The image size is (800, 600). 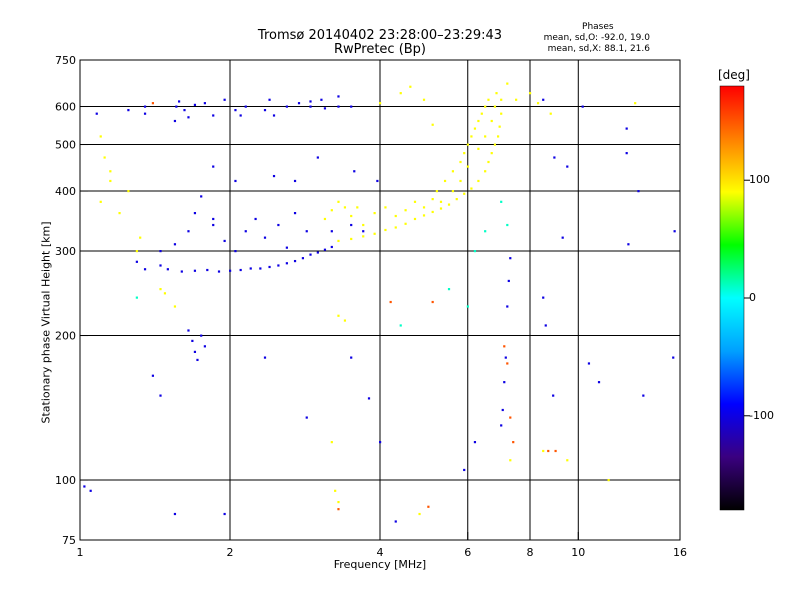 What do you see at coordinates (65, 60) in the screenshot?
I see `y-tick-label: 750` at bounding box center [65, 60].